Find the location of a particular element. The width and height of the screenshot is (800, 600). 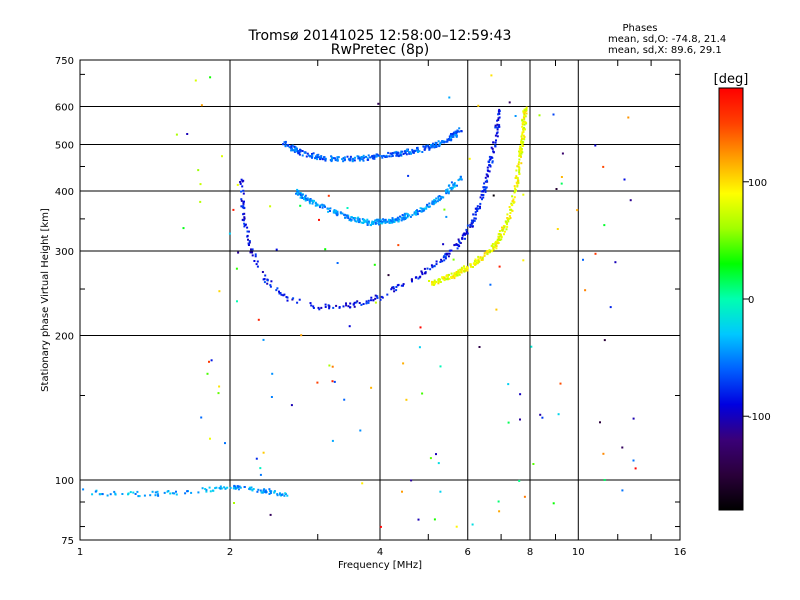

y-tick-label: 600 is located at coordinates (64, 108).